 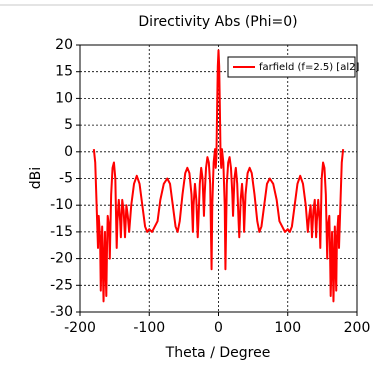 I want to click on y-tick-label: 20, so click(x=64, y=45).